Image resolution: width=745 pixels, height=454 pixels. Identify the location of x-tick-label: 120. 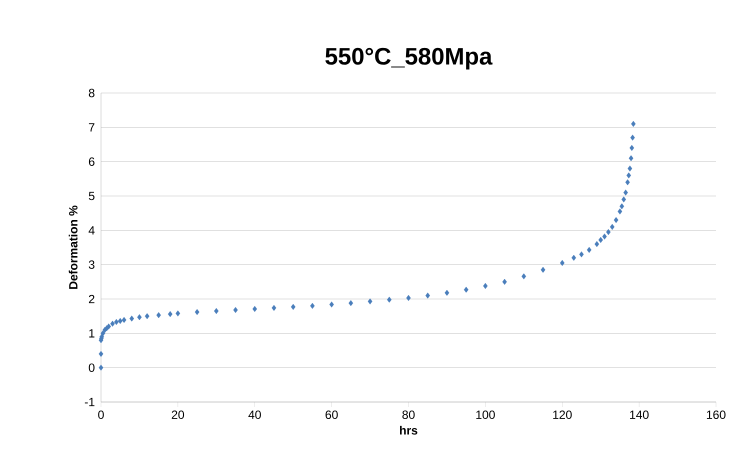
(562, 414).